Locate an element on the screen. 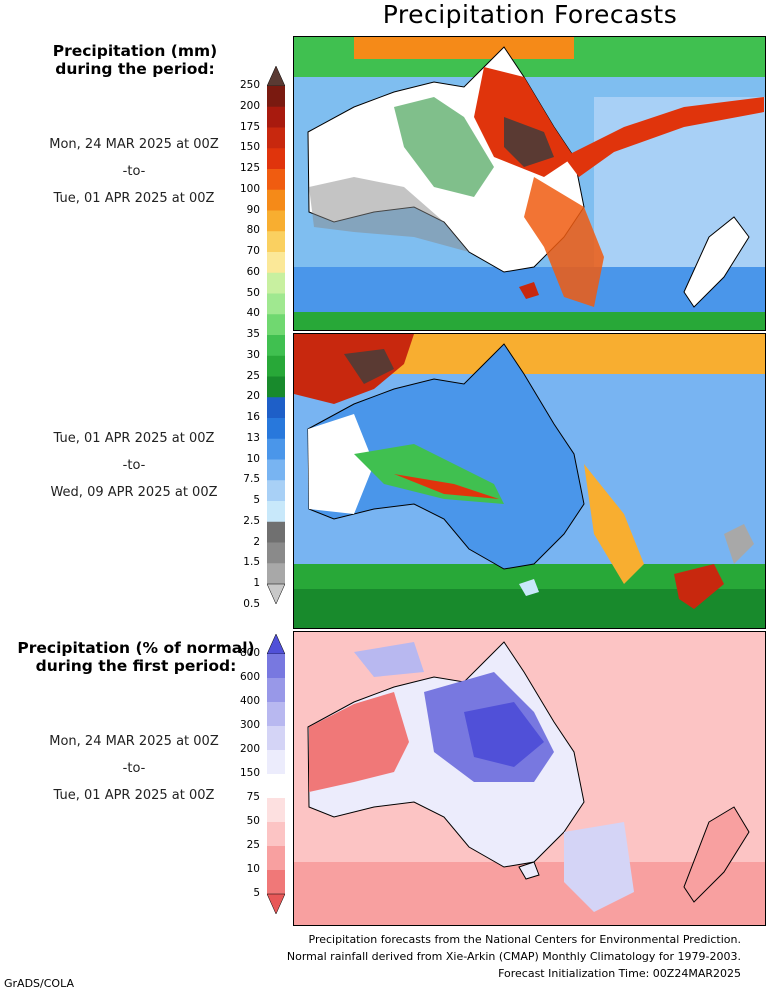 This screenshot has height=994, width=768. mm-colorbar-label: 10 is located at coordinates (253, 458).